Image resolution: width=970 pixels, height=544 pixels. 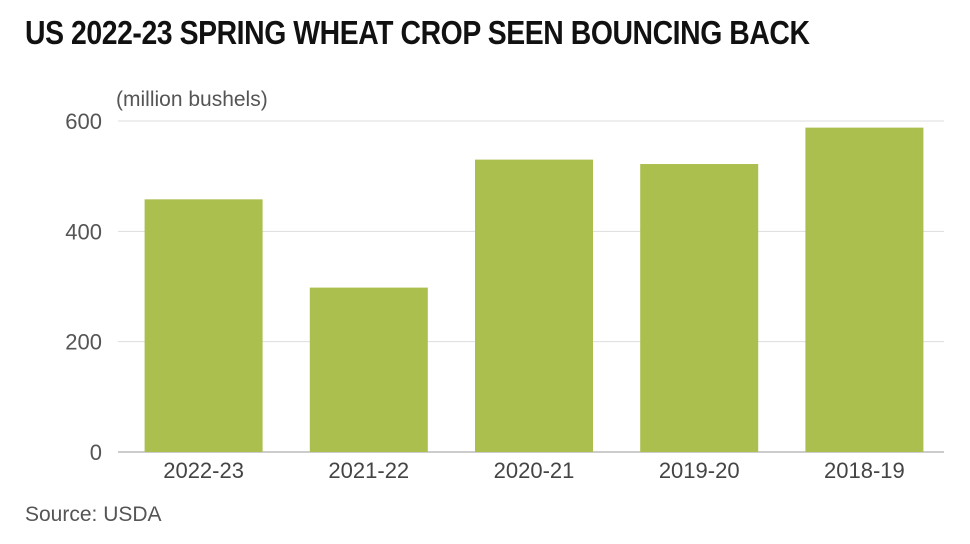 I want to click on x-tick-label: 2022-23, so click(x=203, y=470).